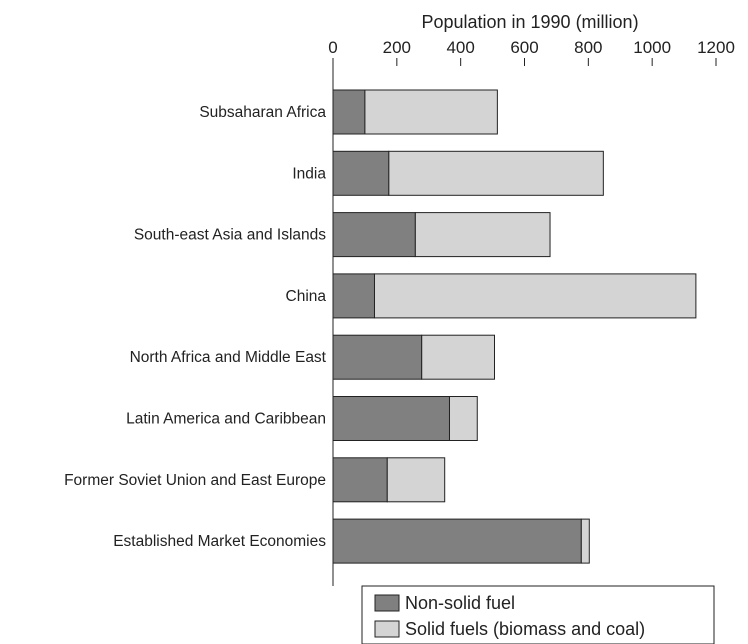 The height and width of the screenshot is (644, 748). What do you see at coordinates (226, 419) in the screenshot?
I see `category-label-latin-america-and-caribbean: Latin America and Caribbean` at bounding box center [226, 419].